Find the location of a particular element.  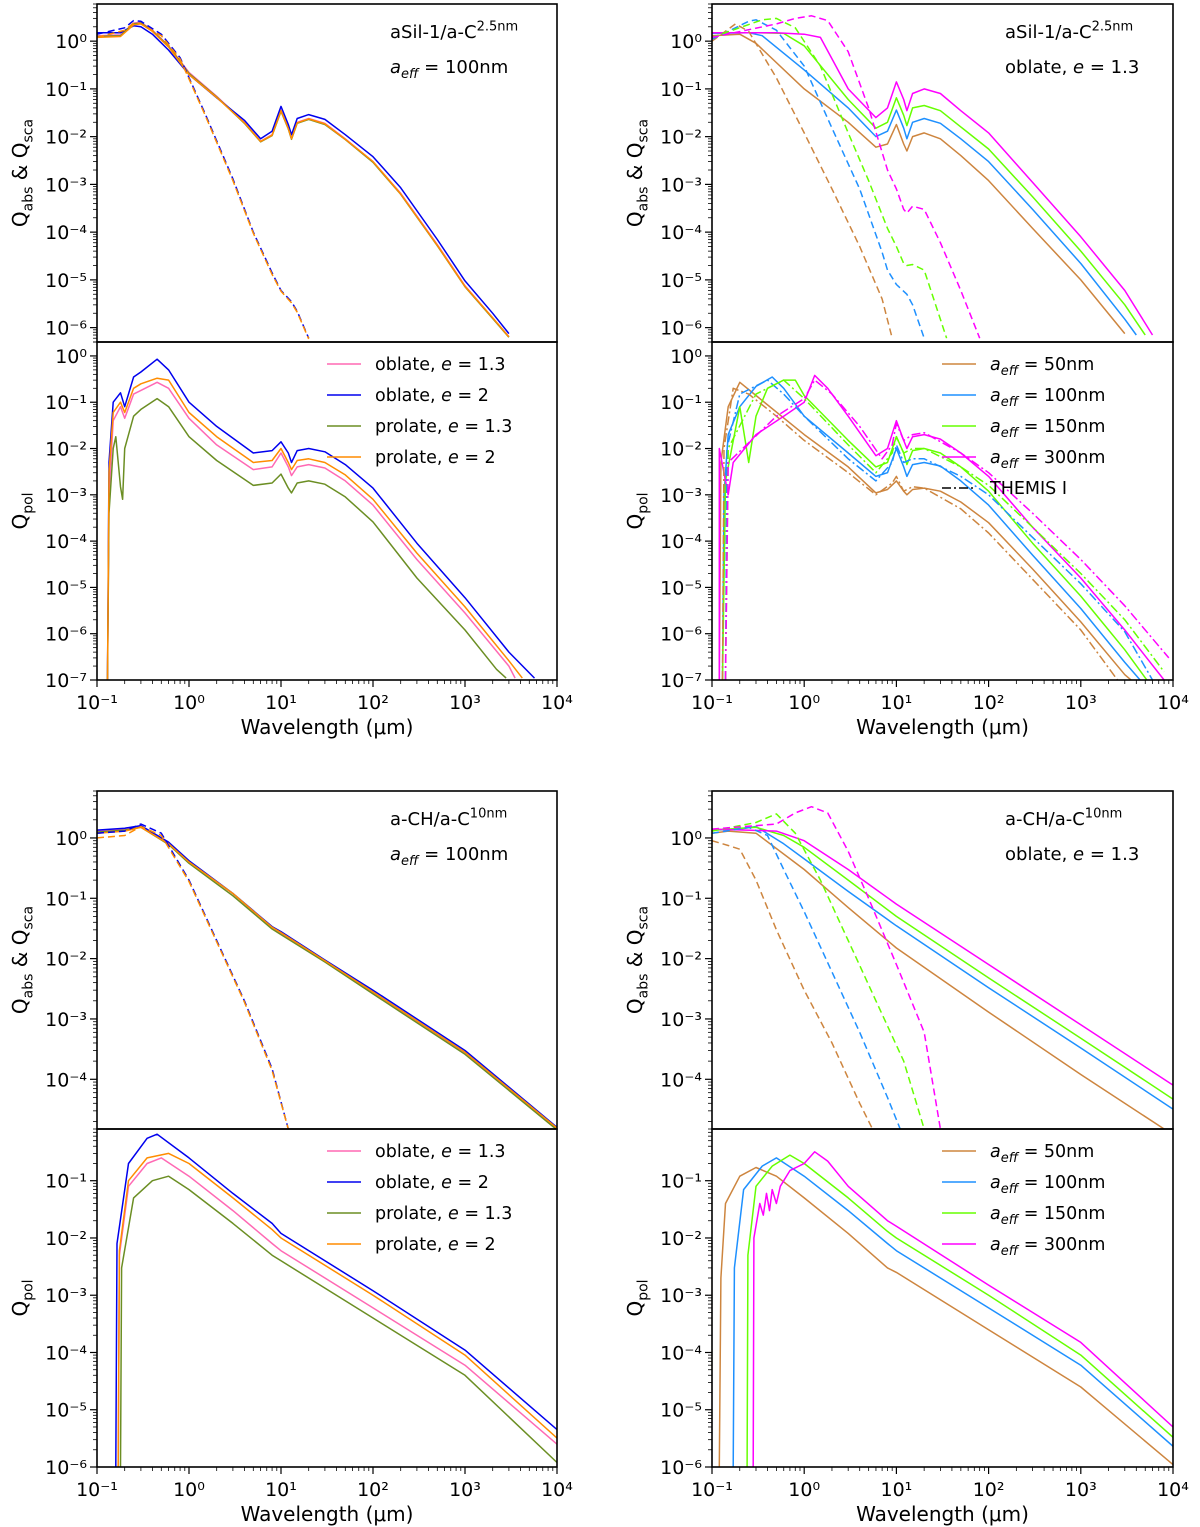

ylabel-D-bottom: Qpol​ is located at coordinates (637, 1297).